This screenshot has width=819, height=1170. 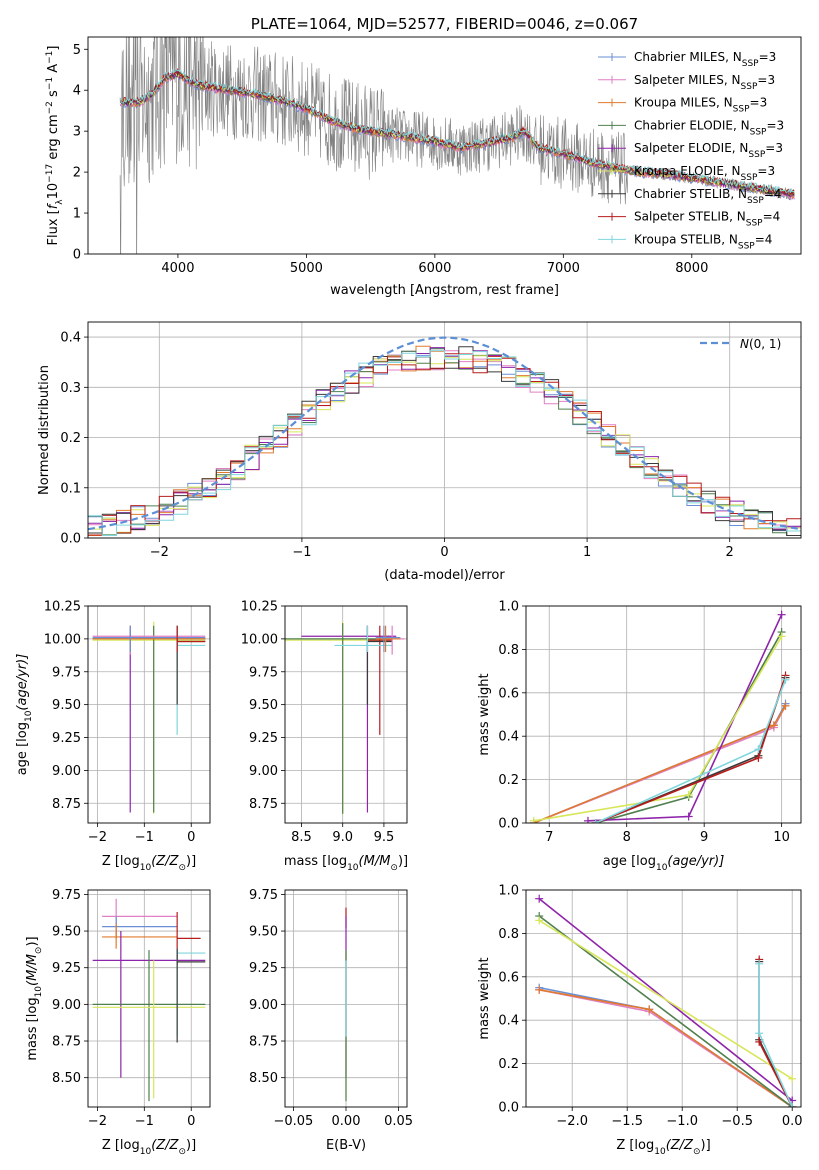 I want to click on legend-label: Kroupa STELIB, NSSP=4, so click(x=703, y=241).